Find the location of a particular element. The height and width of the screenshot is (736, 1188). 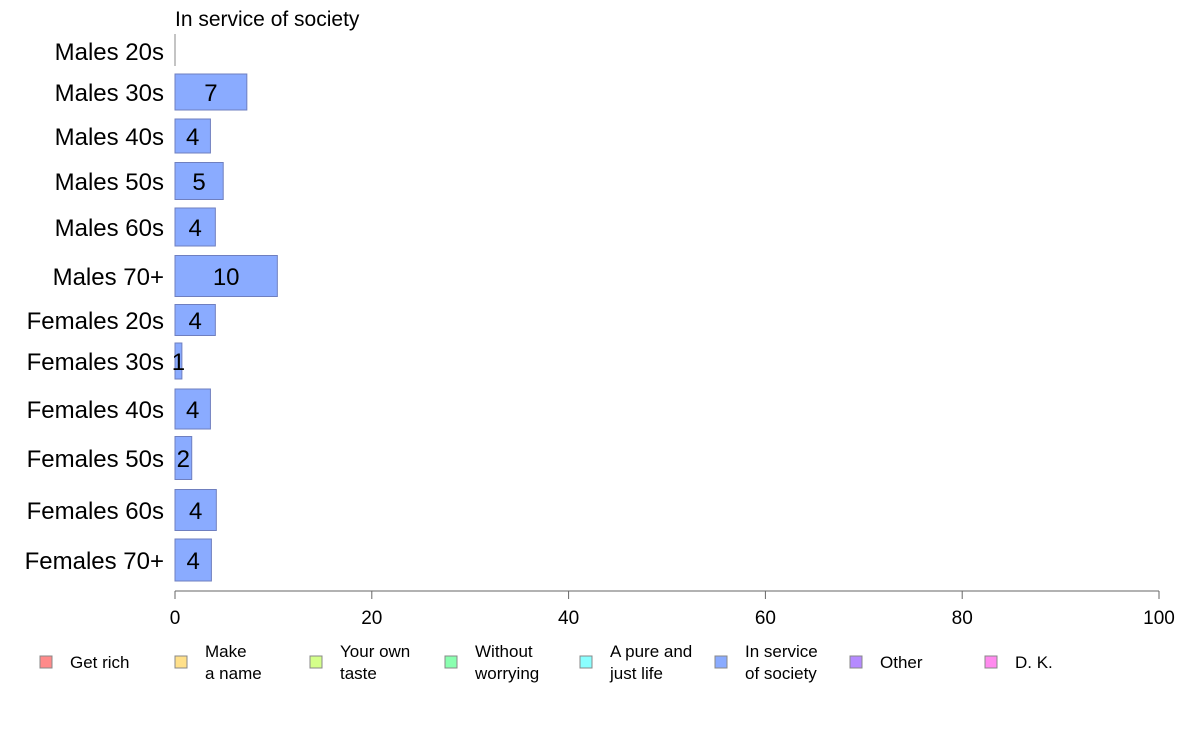

x-tick-label: 100 is located at coordinates (1159, 618).